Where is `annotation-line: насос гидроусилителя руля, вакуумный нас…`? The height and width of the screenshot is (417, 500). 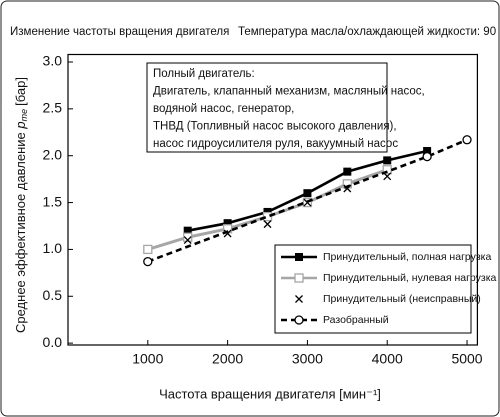 annotation-line: насос гидроусилителя руля, вакуумный нас… is located at coordinates (275, 144).